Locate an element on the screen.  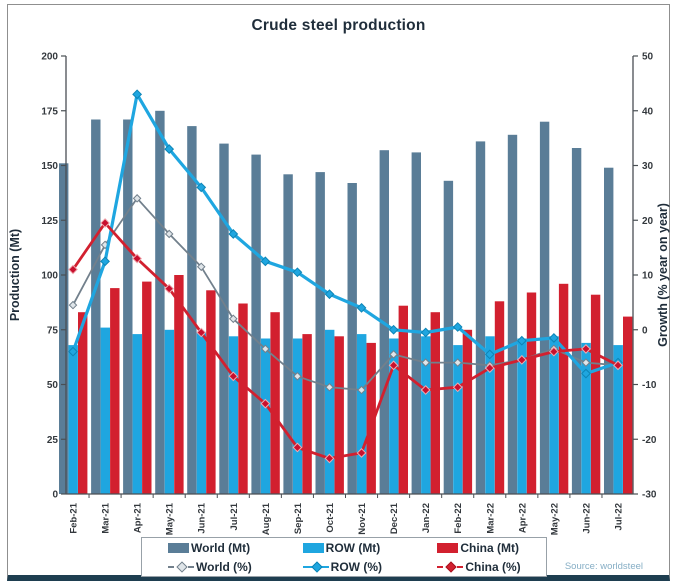
source-credit: Source: worldsteel is located at coordinates (603, 566).